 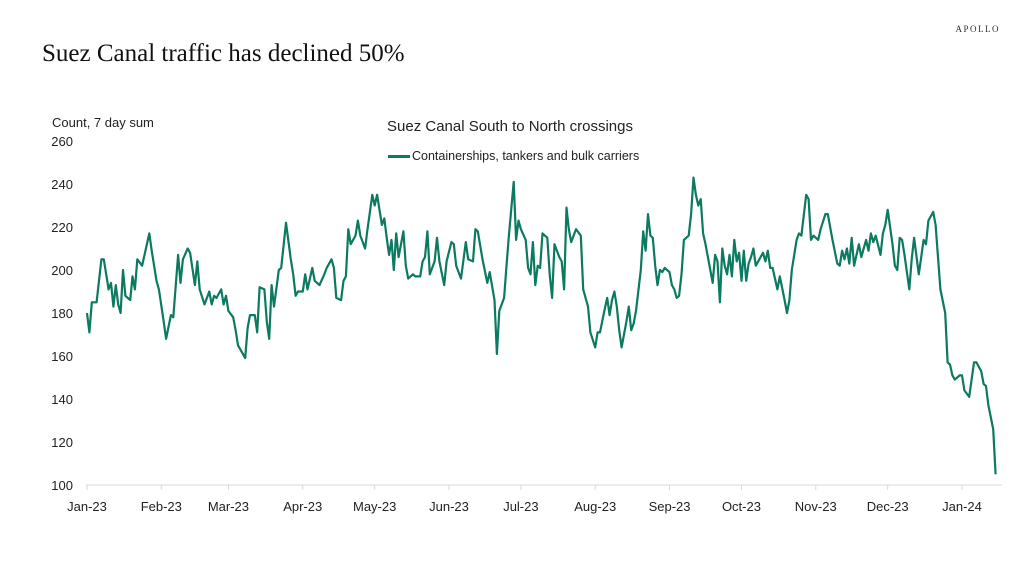 What do you see at coordinates (670, 506) in the screenshot?
I see `x-tick-label: Sep-23` at bounding box center [670, 506].